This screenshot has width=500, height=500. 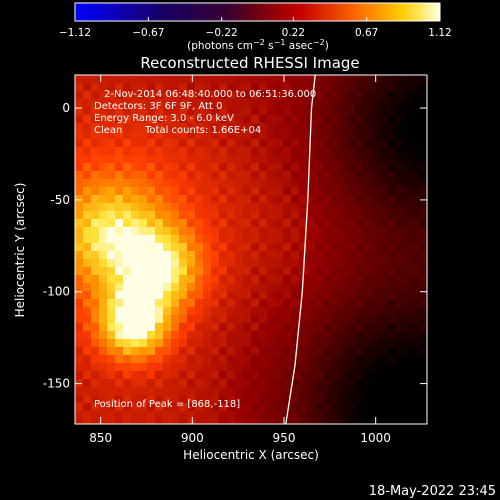 I want to click on x-tick-label: 850, so click(x=100, y=438).